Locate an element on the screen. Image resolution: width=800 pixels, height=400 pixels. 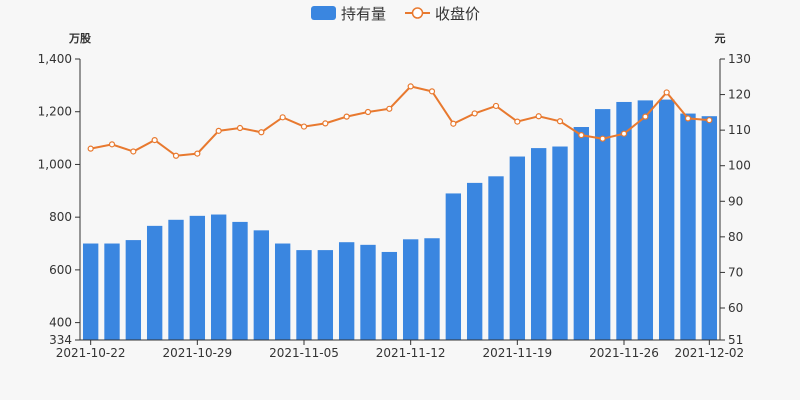
left-tick-label: 334 is located at coordinates (60, 340).